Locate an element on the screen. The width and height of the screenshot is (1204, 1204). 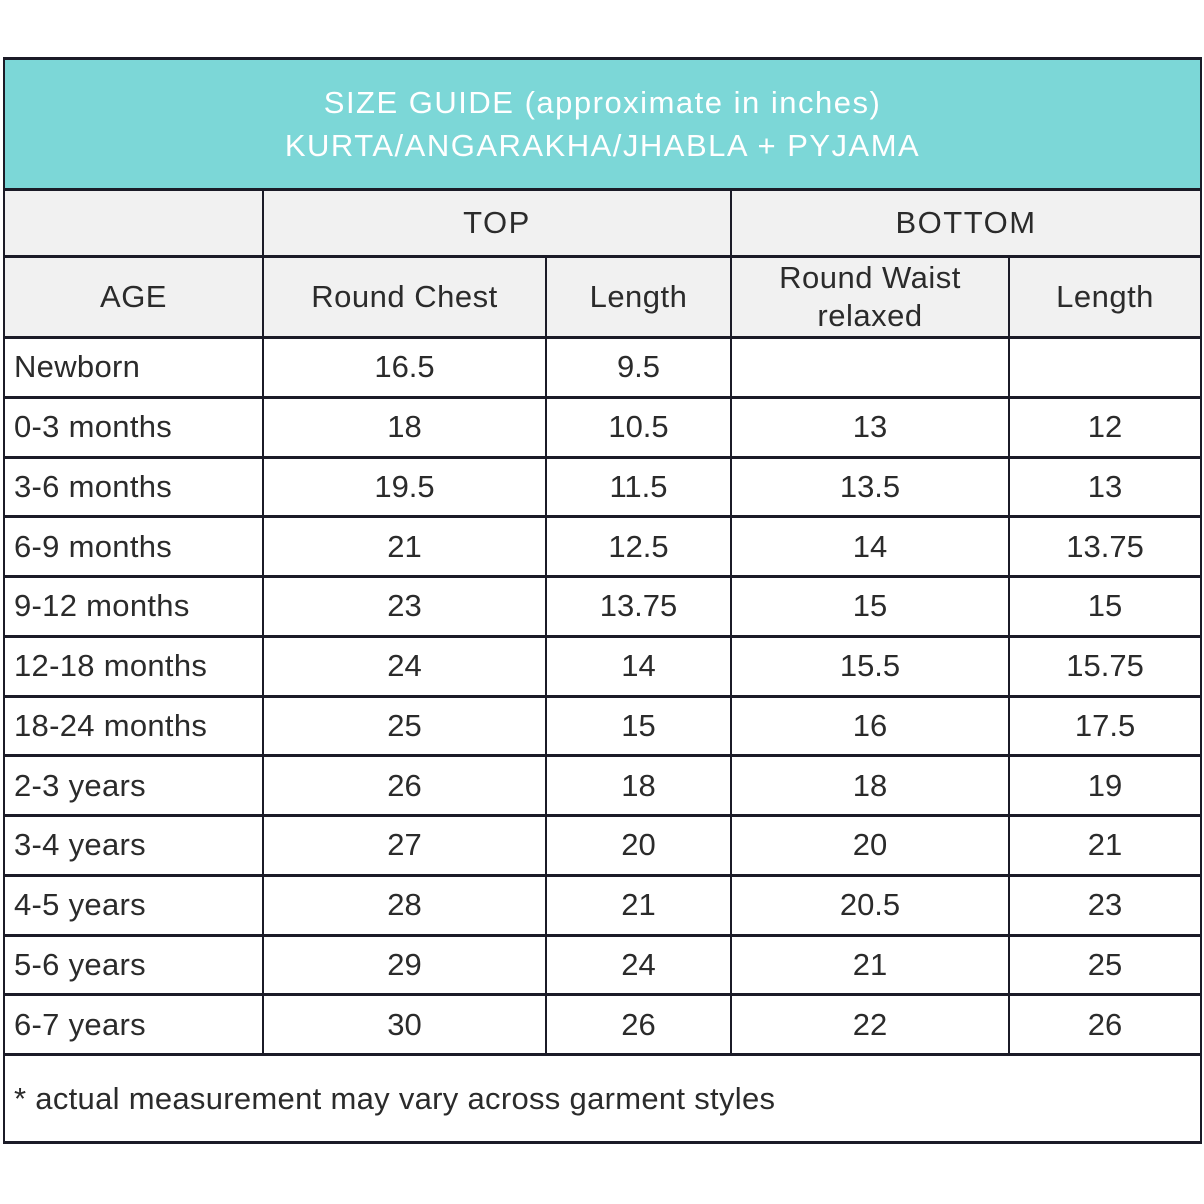
title-line-2: KURTA/ANGARAKHA/JHABLA + PYJAMA is located at coordinates (602, 145).